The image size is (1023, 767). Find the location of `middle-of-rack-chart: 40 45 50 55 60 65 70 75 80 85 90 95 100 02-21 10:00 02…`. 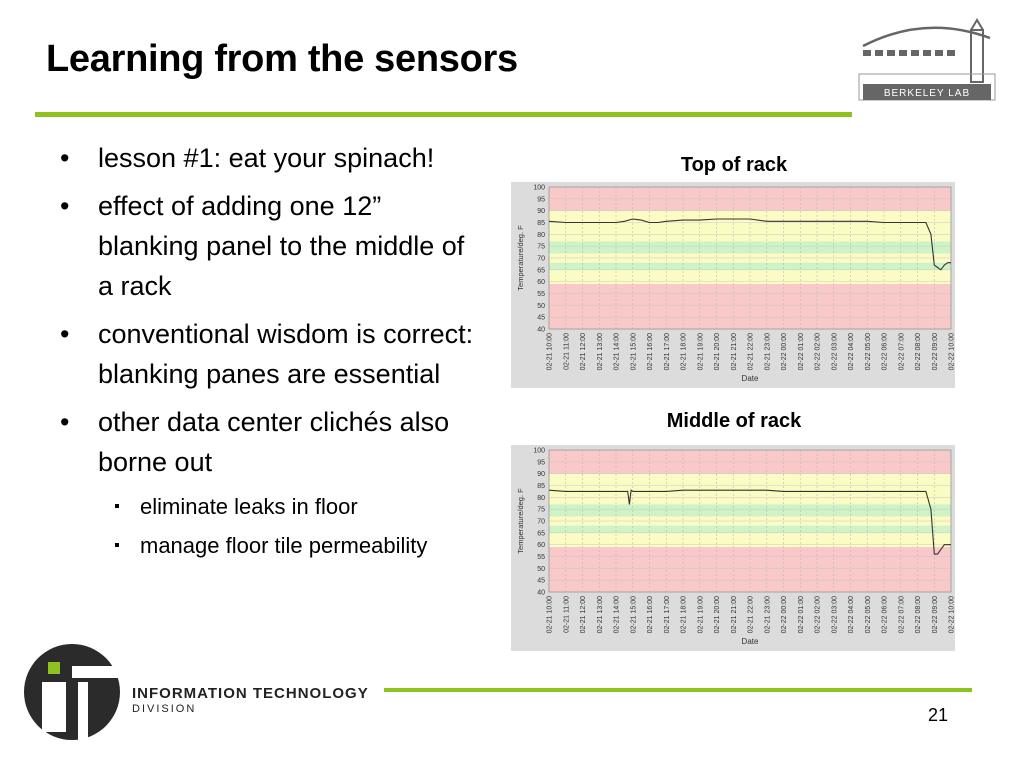

middle-of-rack-chart: 40 45 50 55 60 65 70 75 80 85 90 95 100 02-21 10:00 02… is located at coordinates (733, 548).